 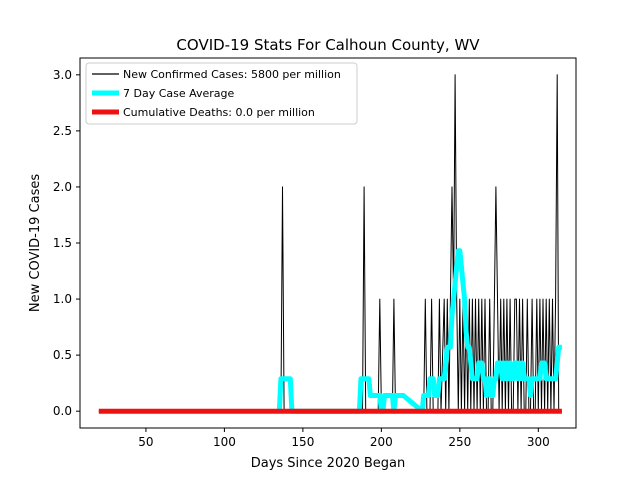 What do you see at coordinates (62, 411) in the screenshot?
I see `y-tick-label: 0.0` at bounding box center [62, 411].